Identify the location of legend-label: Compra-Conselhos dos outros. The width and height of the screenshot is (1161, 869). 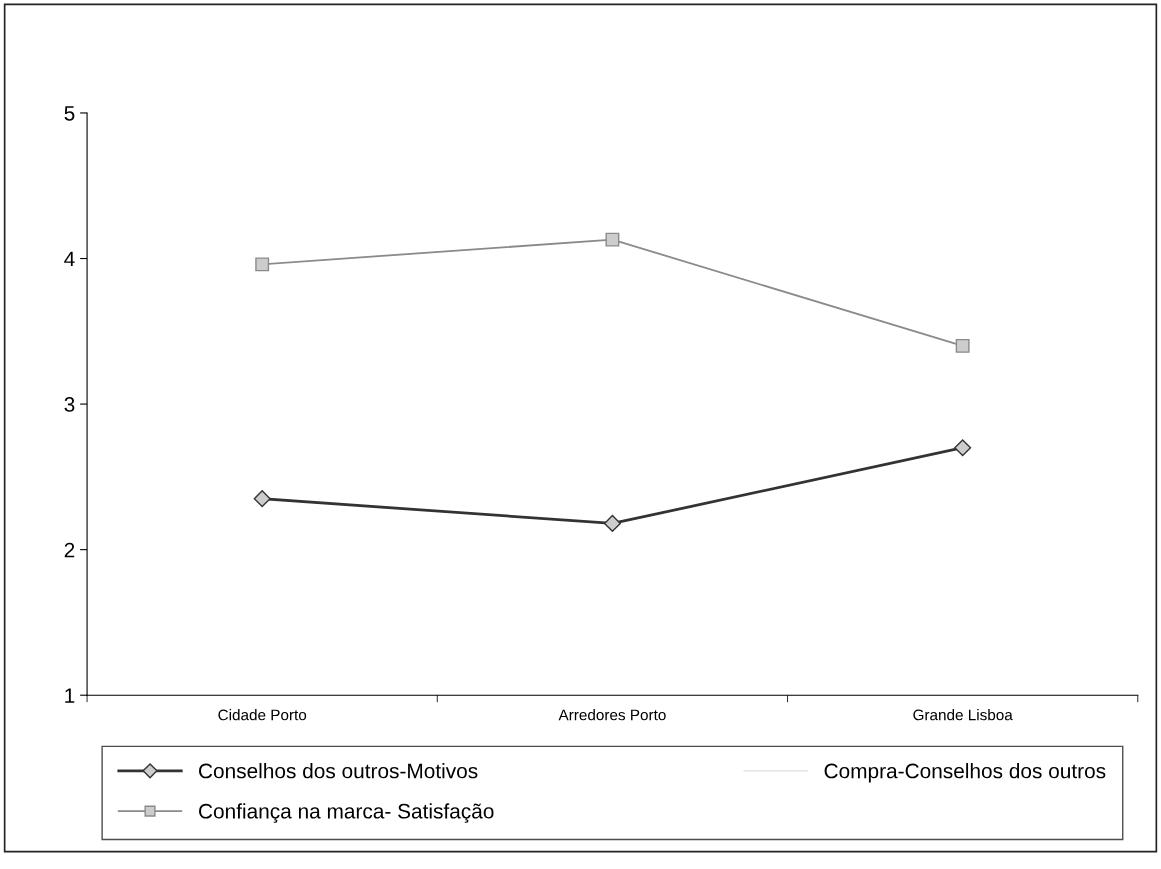
(965, 773).